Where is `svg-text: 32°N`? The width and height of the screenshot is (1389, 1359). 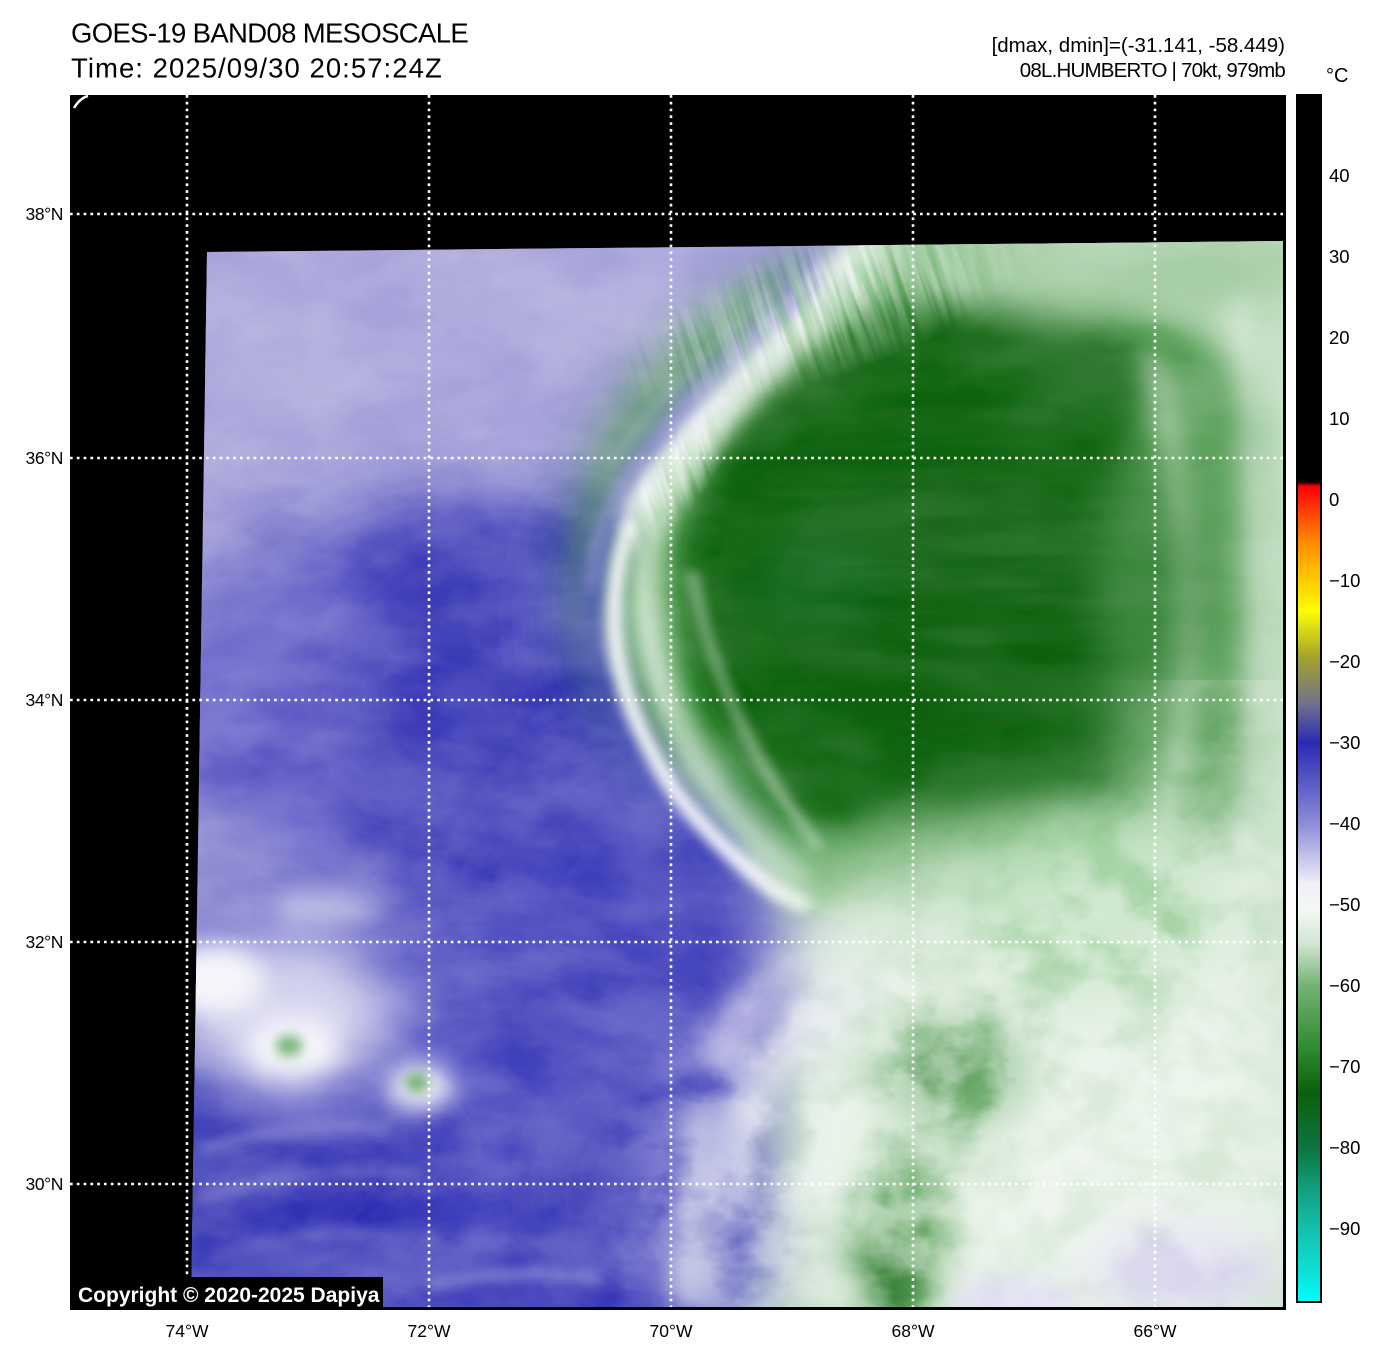
svg-text: 32°N is located at coordinates (44, 942).